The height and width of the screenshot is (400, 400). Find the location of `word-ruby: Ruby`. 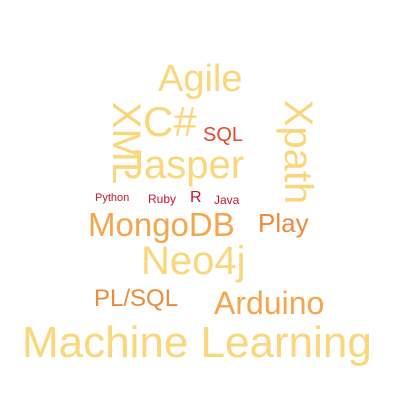

word-ruby: Ruby is located at coordinates (162, 199).